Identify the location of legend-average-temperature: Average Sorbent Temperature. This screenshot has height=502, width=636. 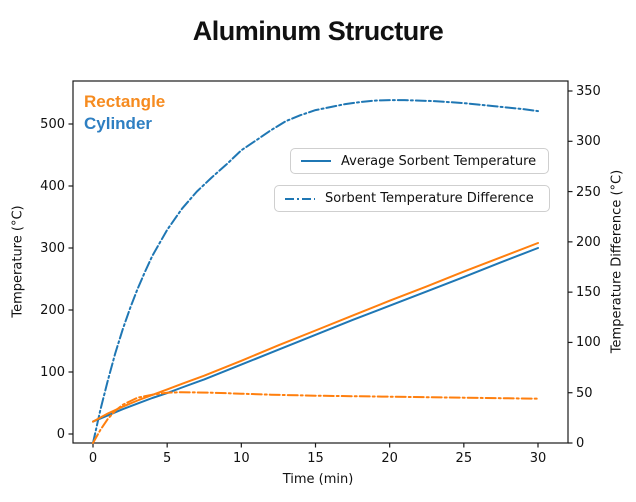
(419, 161).